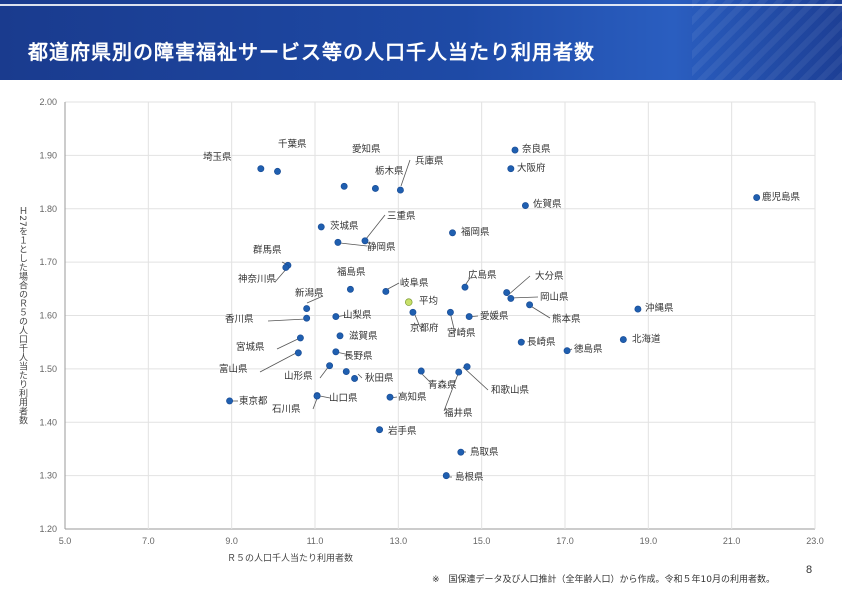 The width and height of the screenshot is (842, 595). Describe the element at coordinates (357, 315) in the screenshot. I see `point-label: 山梨県` at that location.